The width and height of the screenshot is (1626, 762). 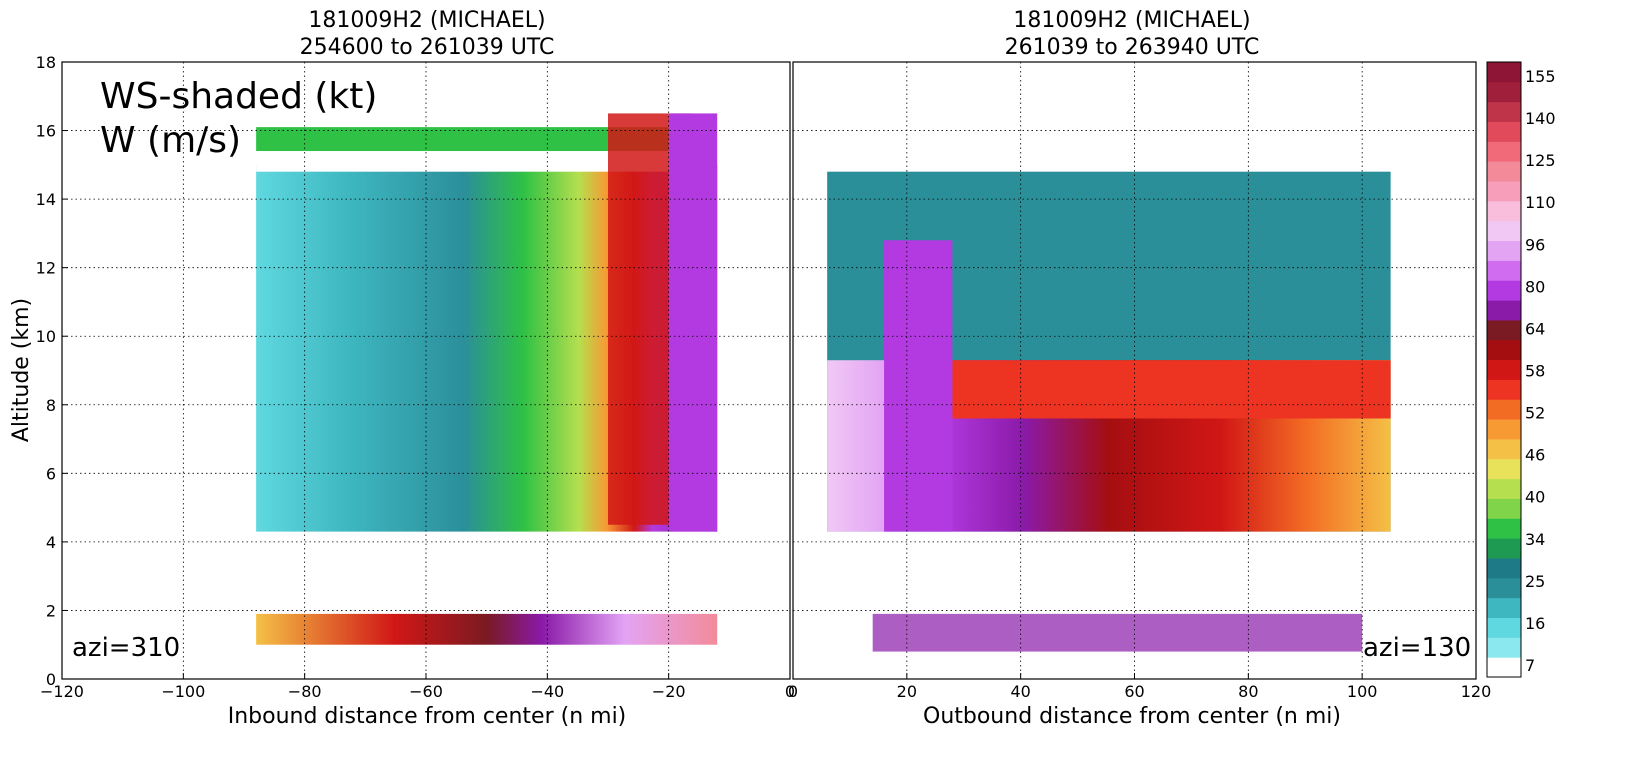 I want to click on colorbar-tick-label: 80, so click(x=1535, y=286).